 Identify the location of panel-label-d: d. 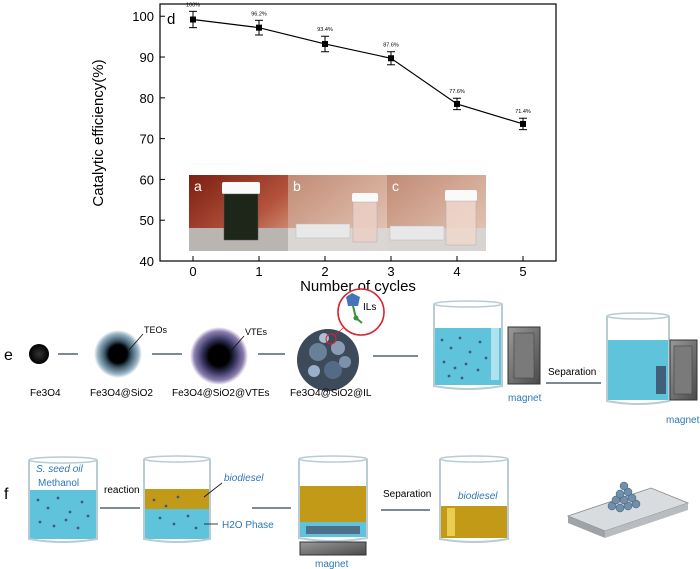
(171, 19).